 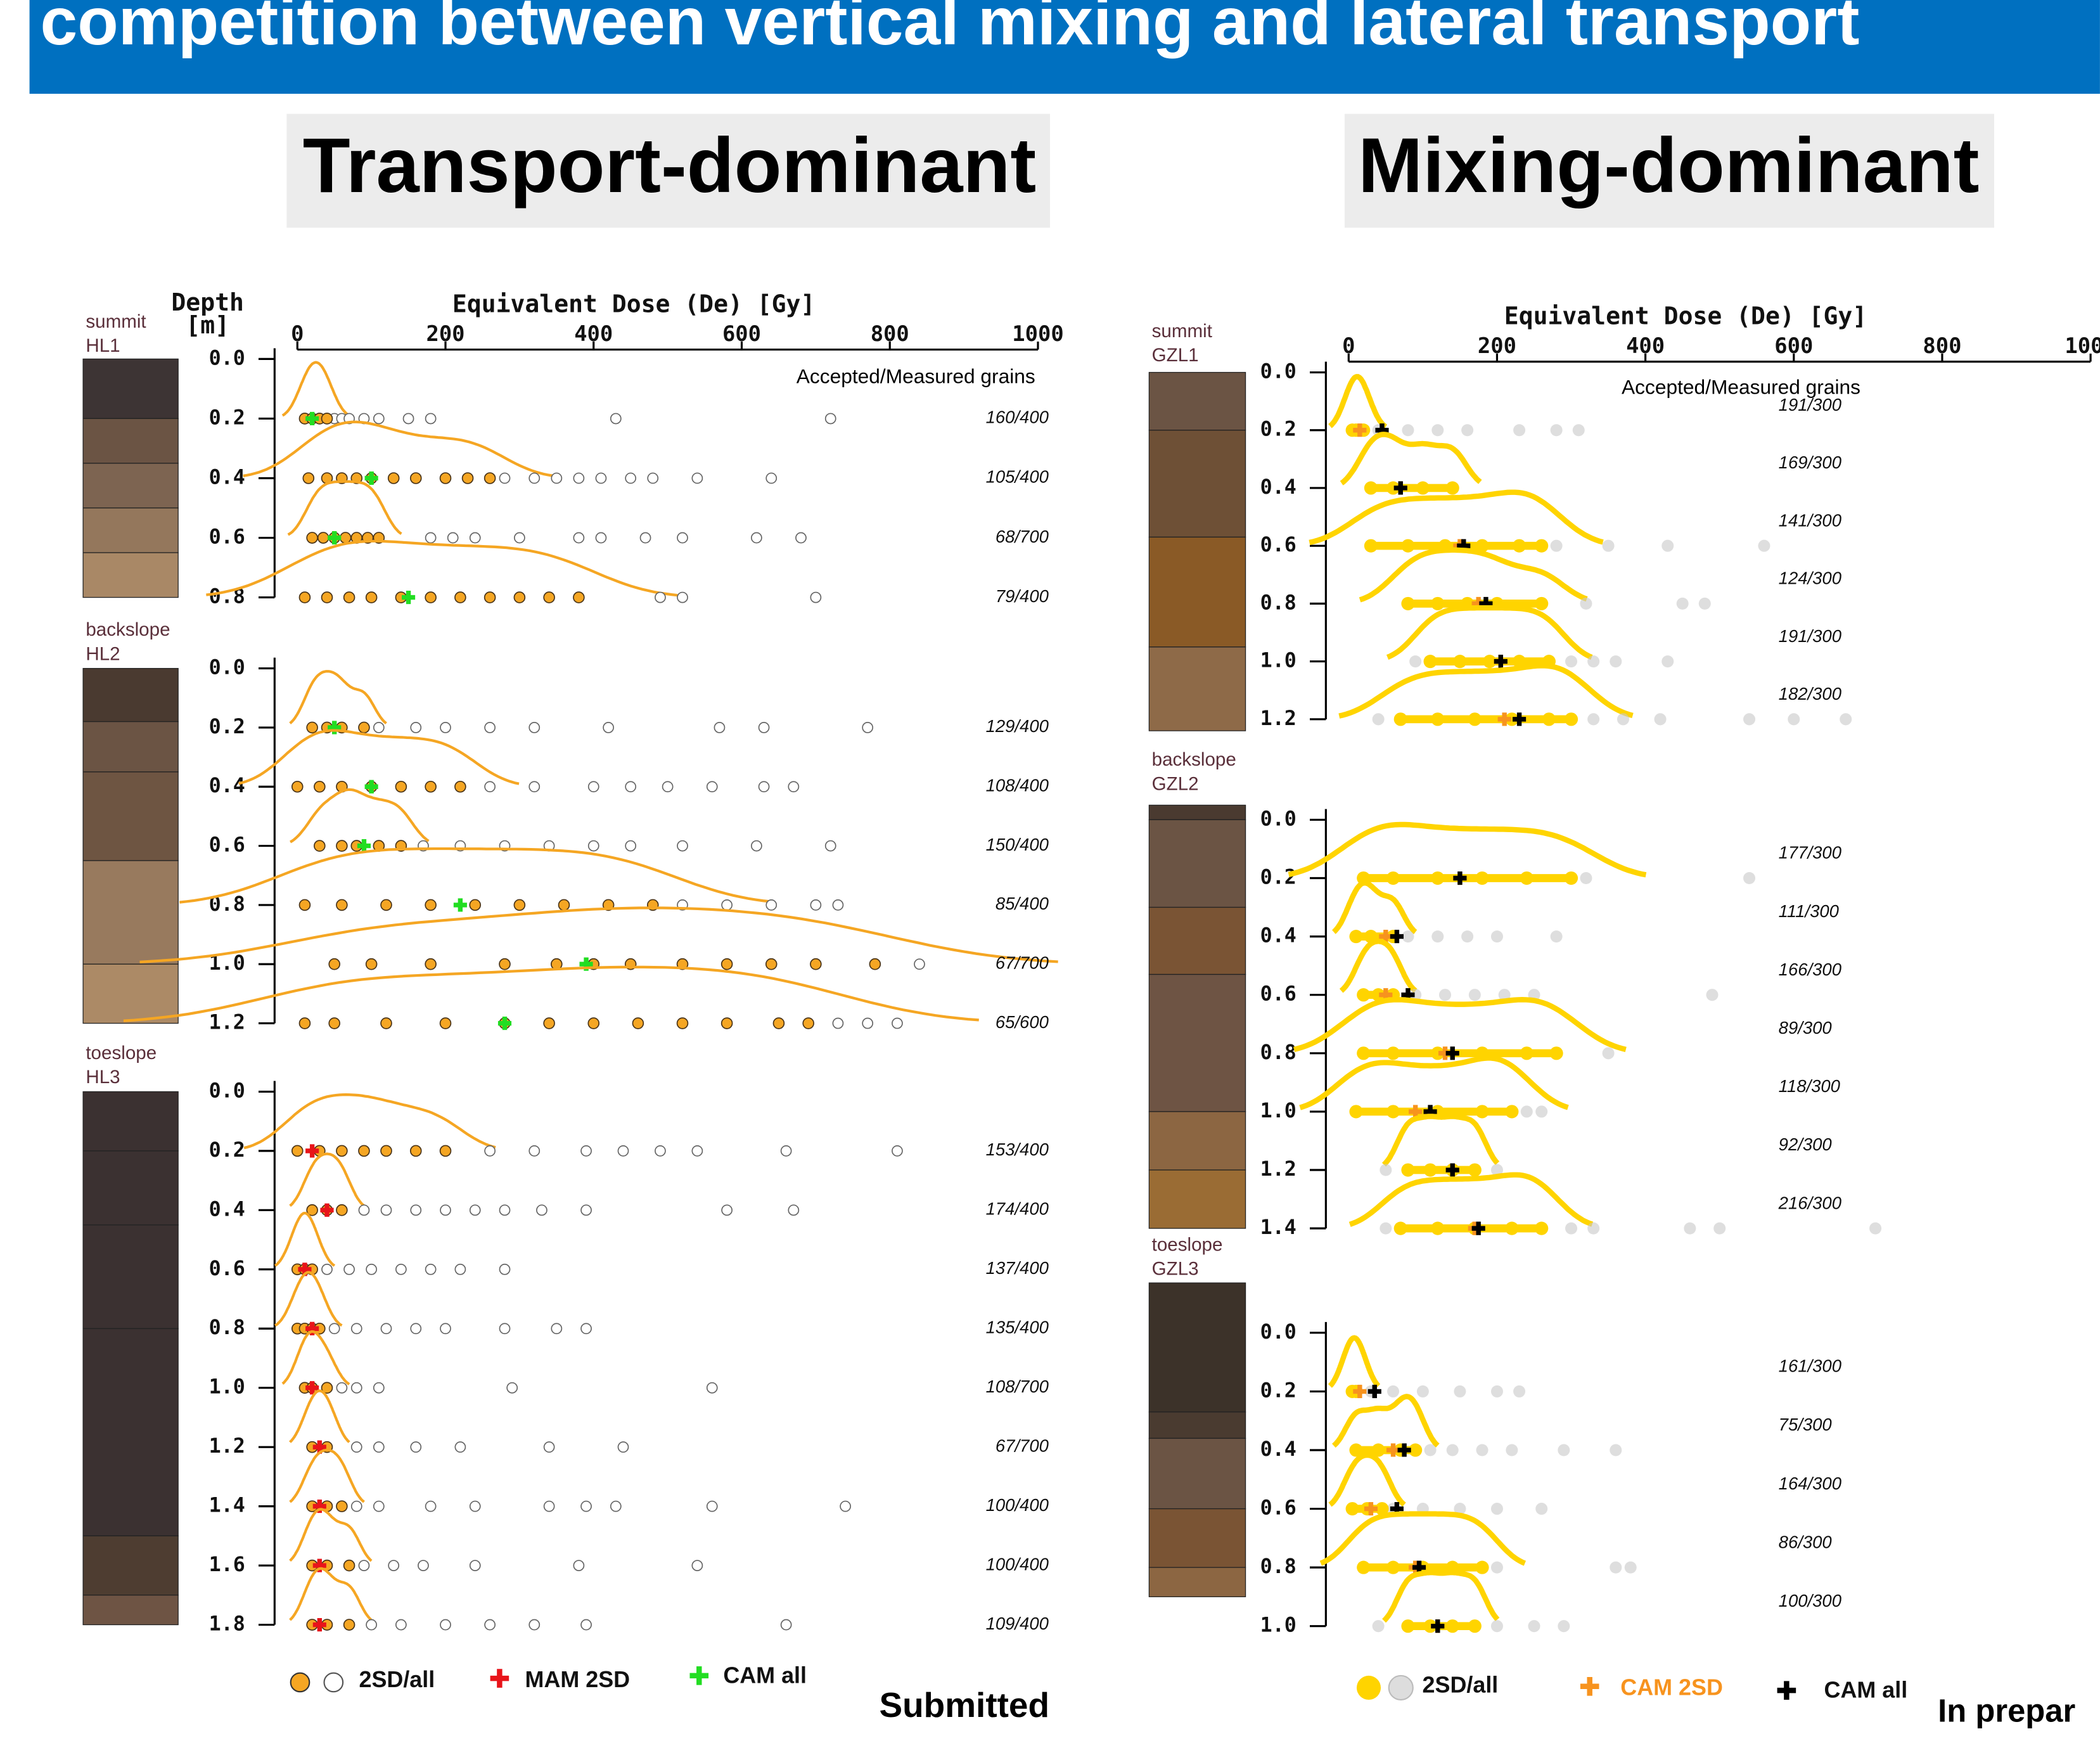 What do you see at coordinates (1278, 602) in the screenshot?
I see `y-tick-label: 0.8` at bounding box center [1278, 602].